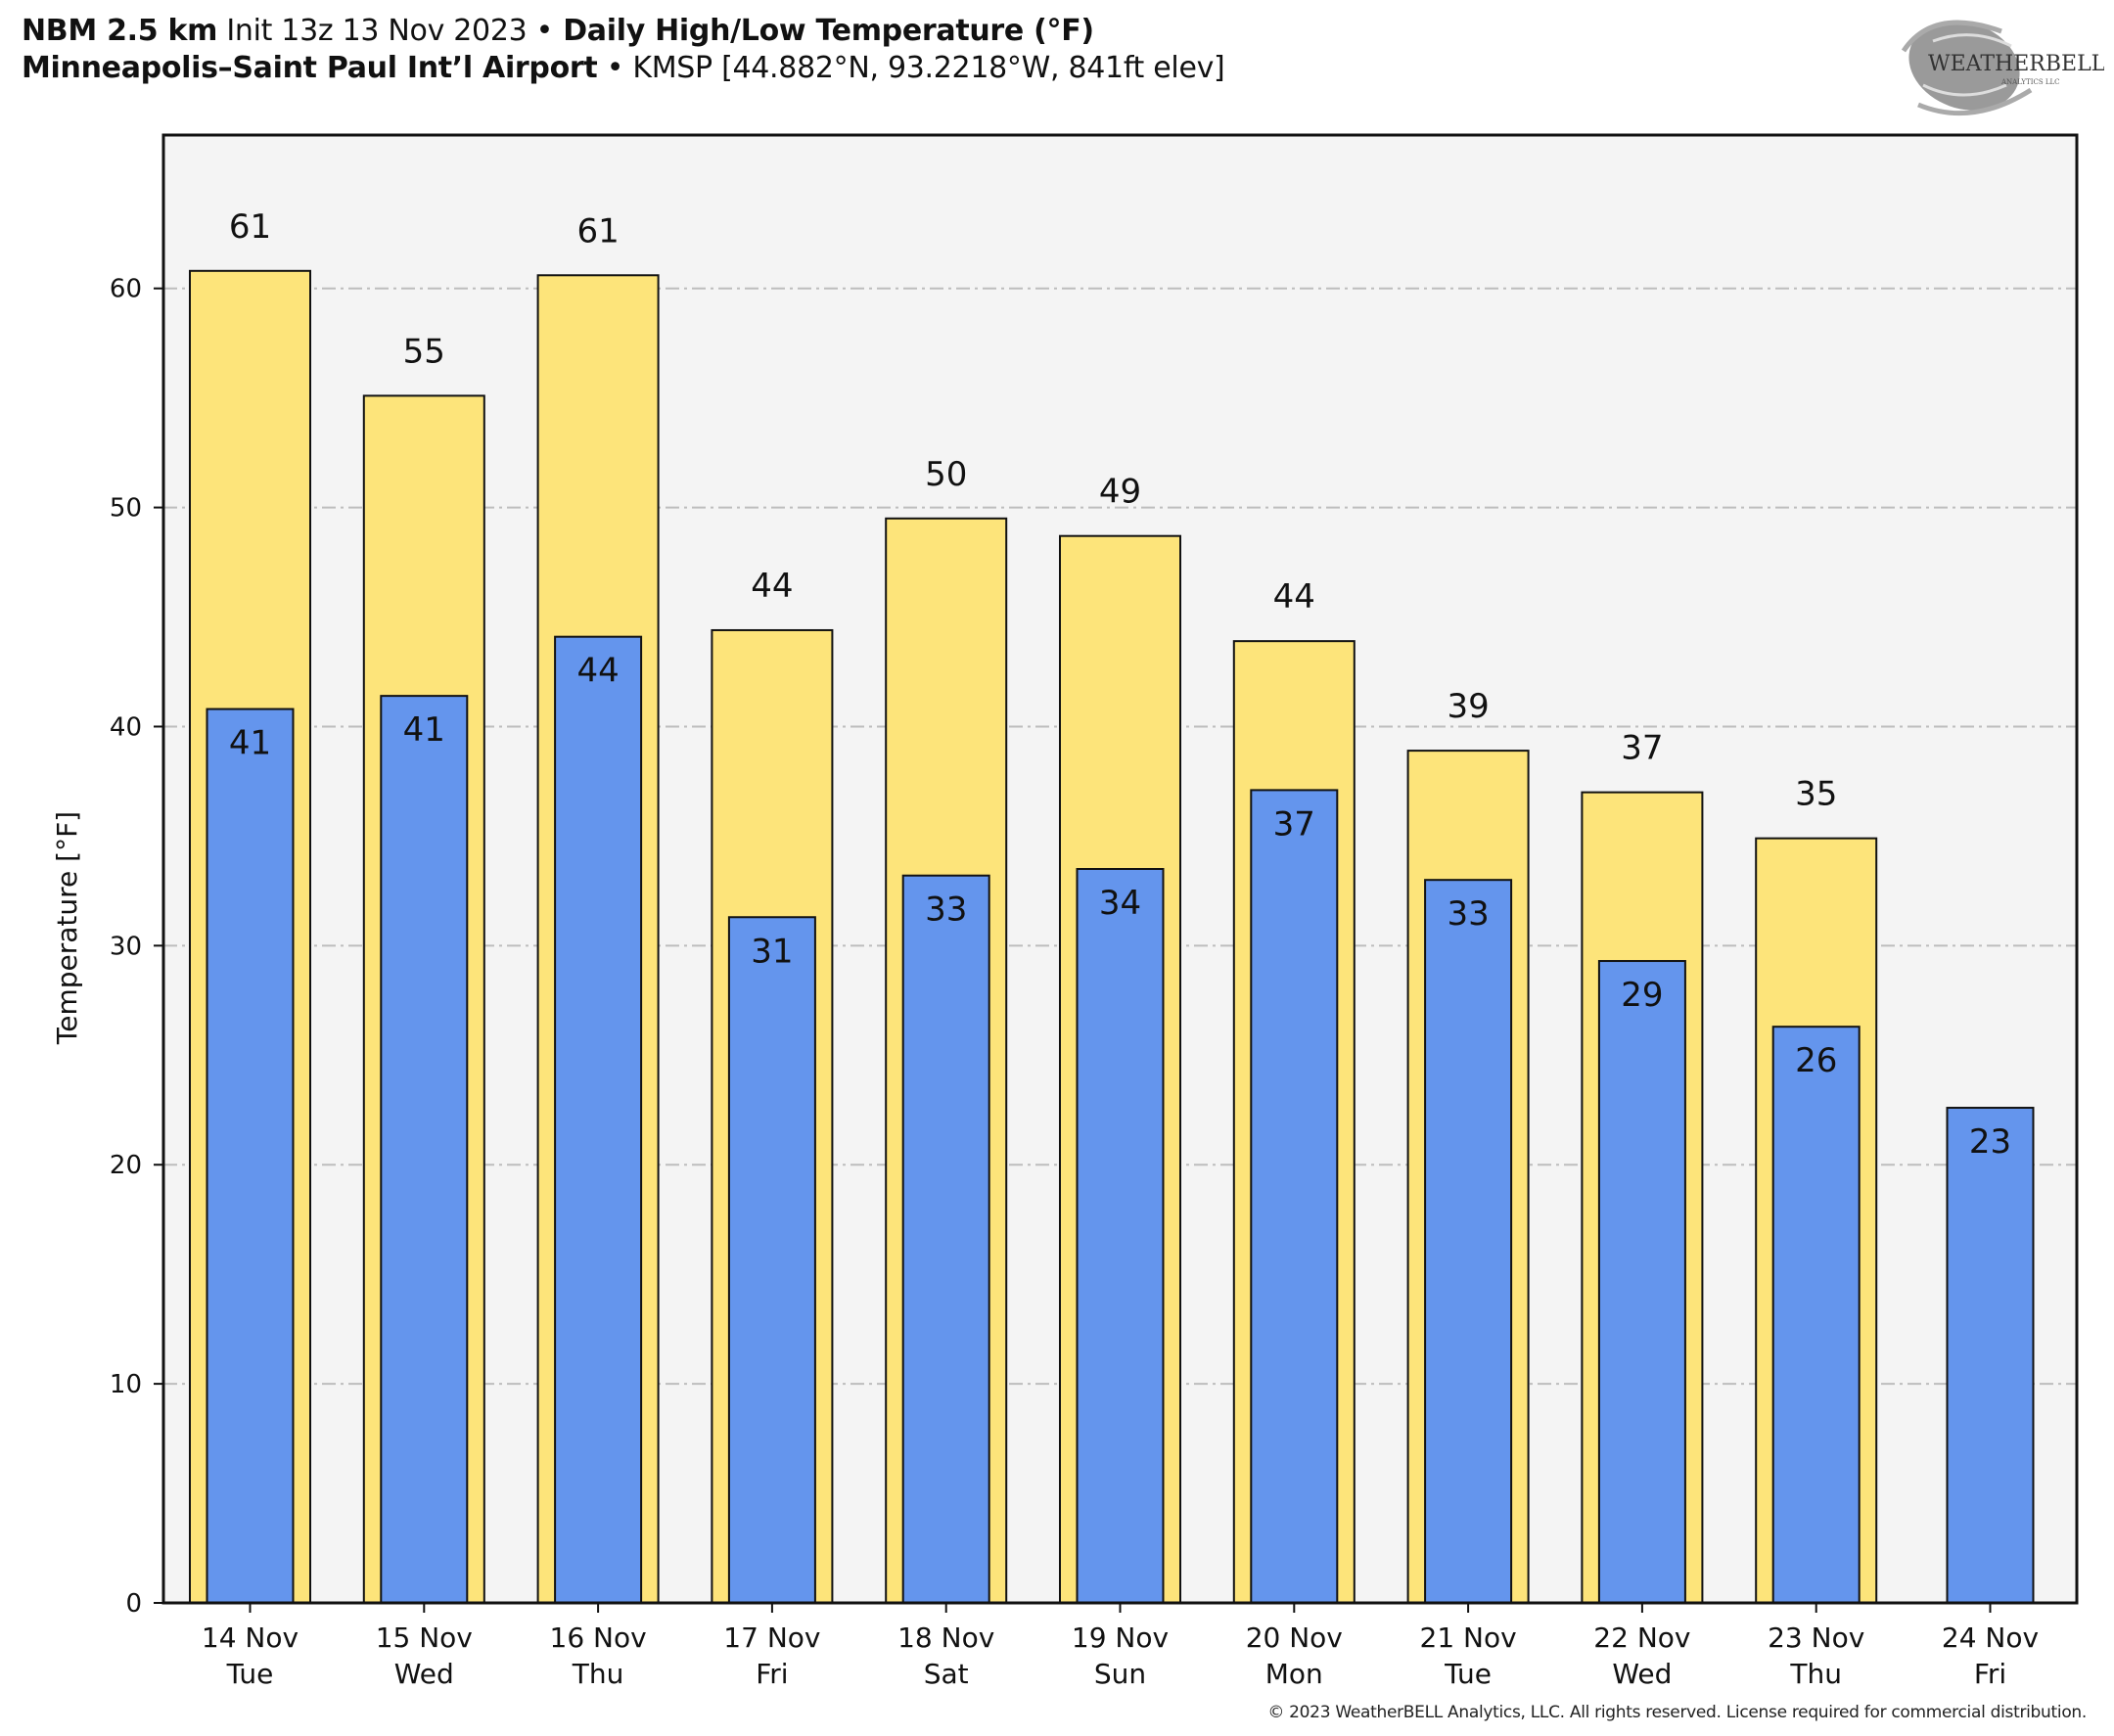 The width and height of the screenshot is (2114, 1736). Describe the element at coordinates (1990, 1142) in the screenshot. I see `low-value-label: 23` at that location.